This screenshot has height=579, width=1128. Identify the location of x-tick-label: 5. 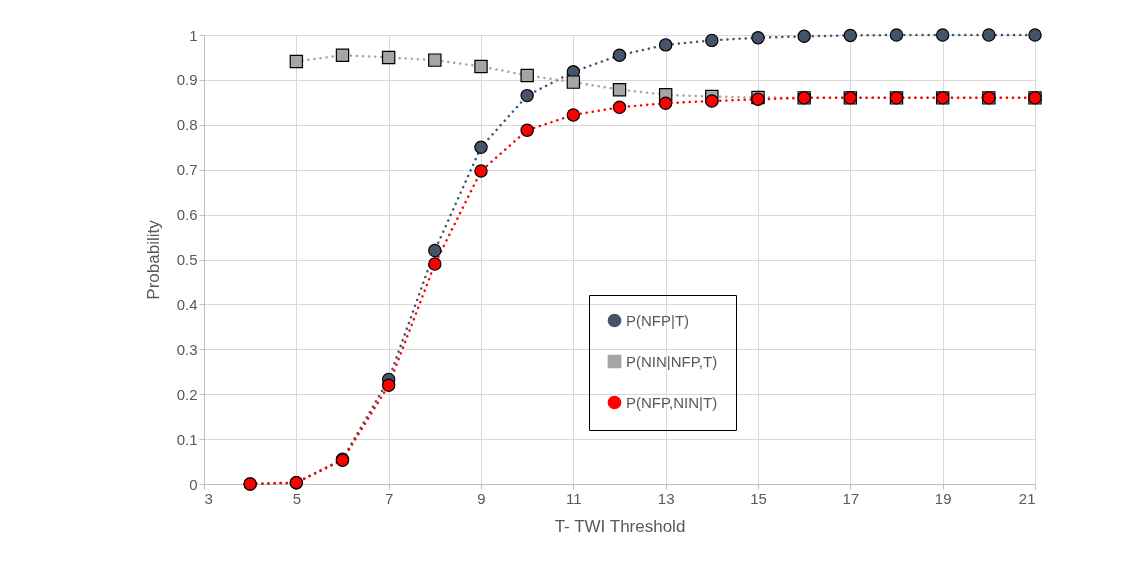
(297, 498).